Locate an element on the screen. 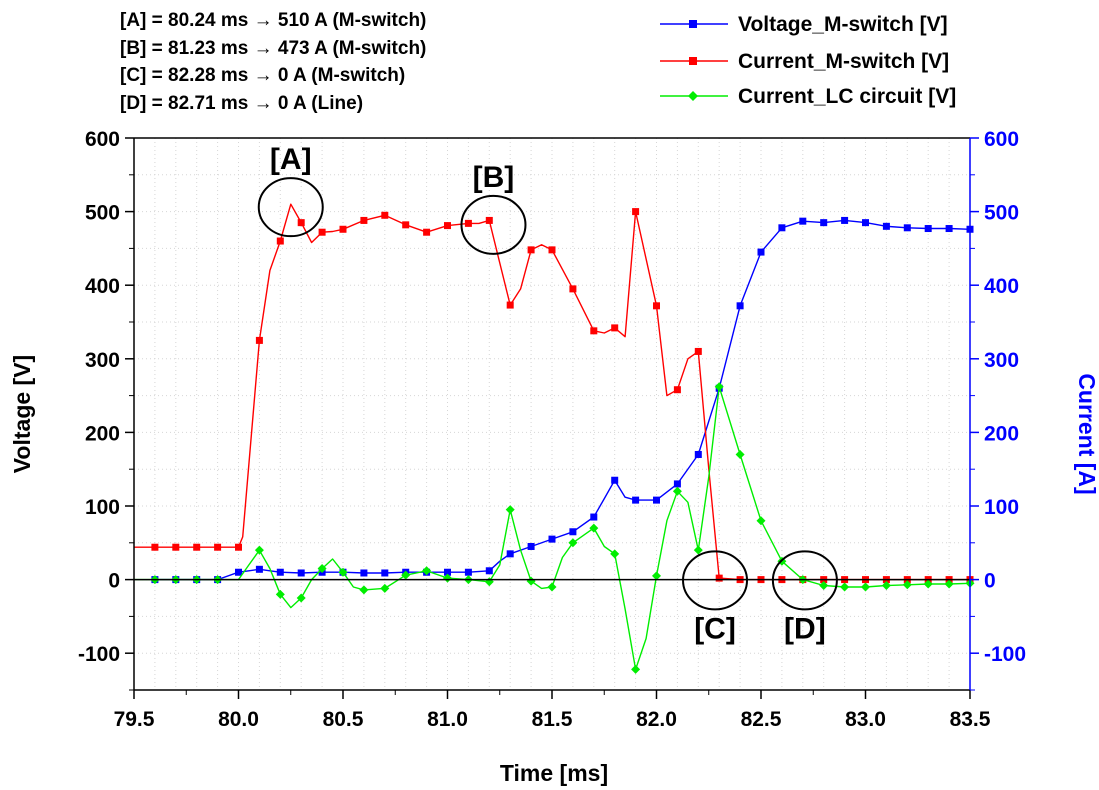 The image size is (1099, 790). y-left-tick-label: 0 is located at coordinates (114, 581).